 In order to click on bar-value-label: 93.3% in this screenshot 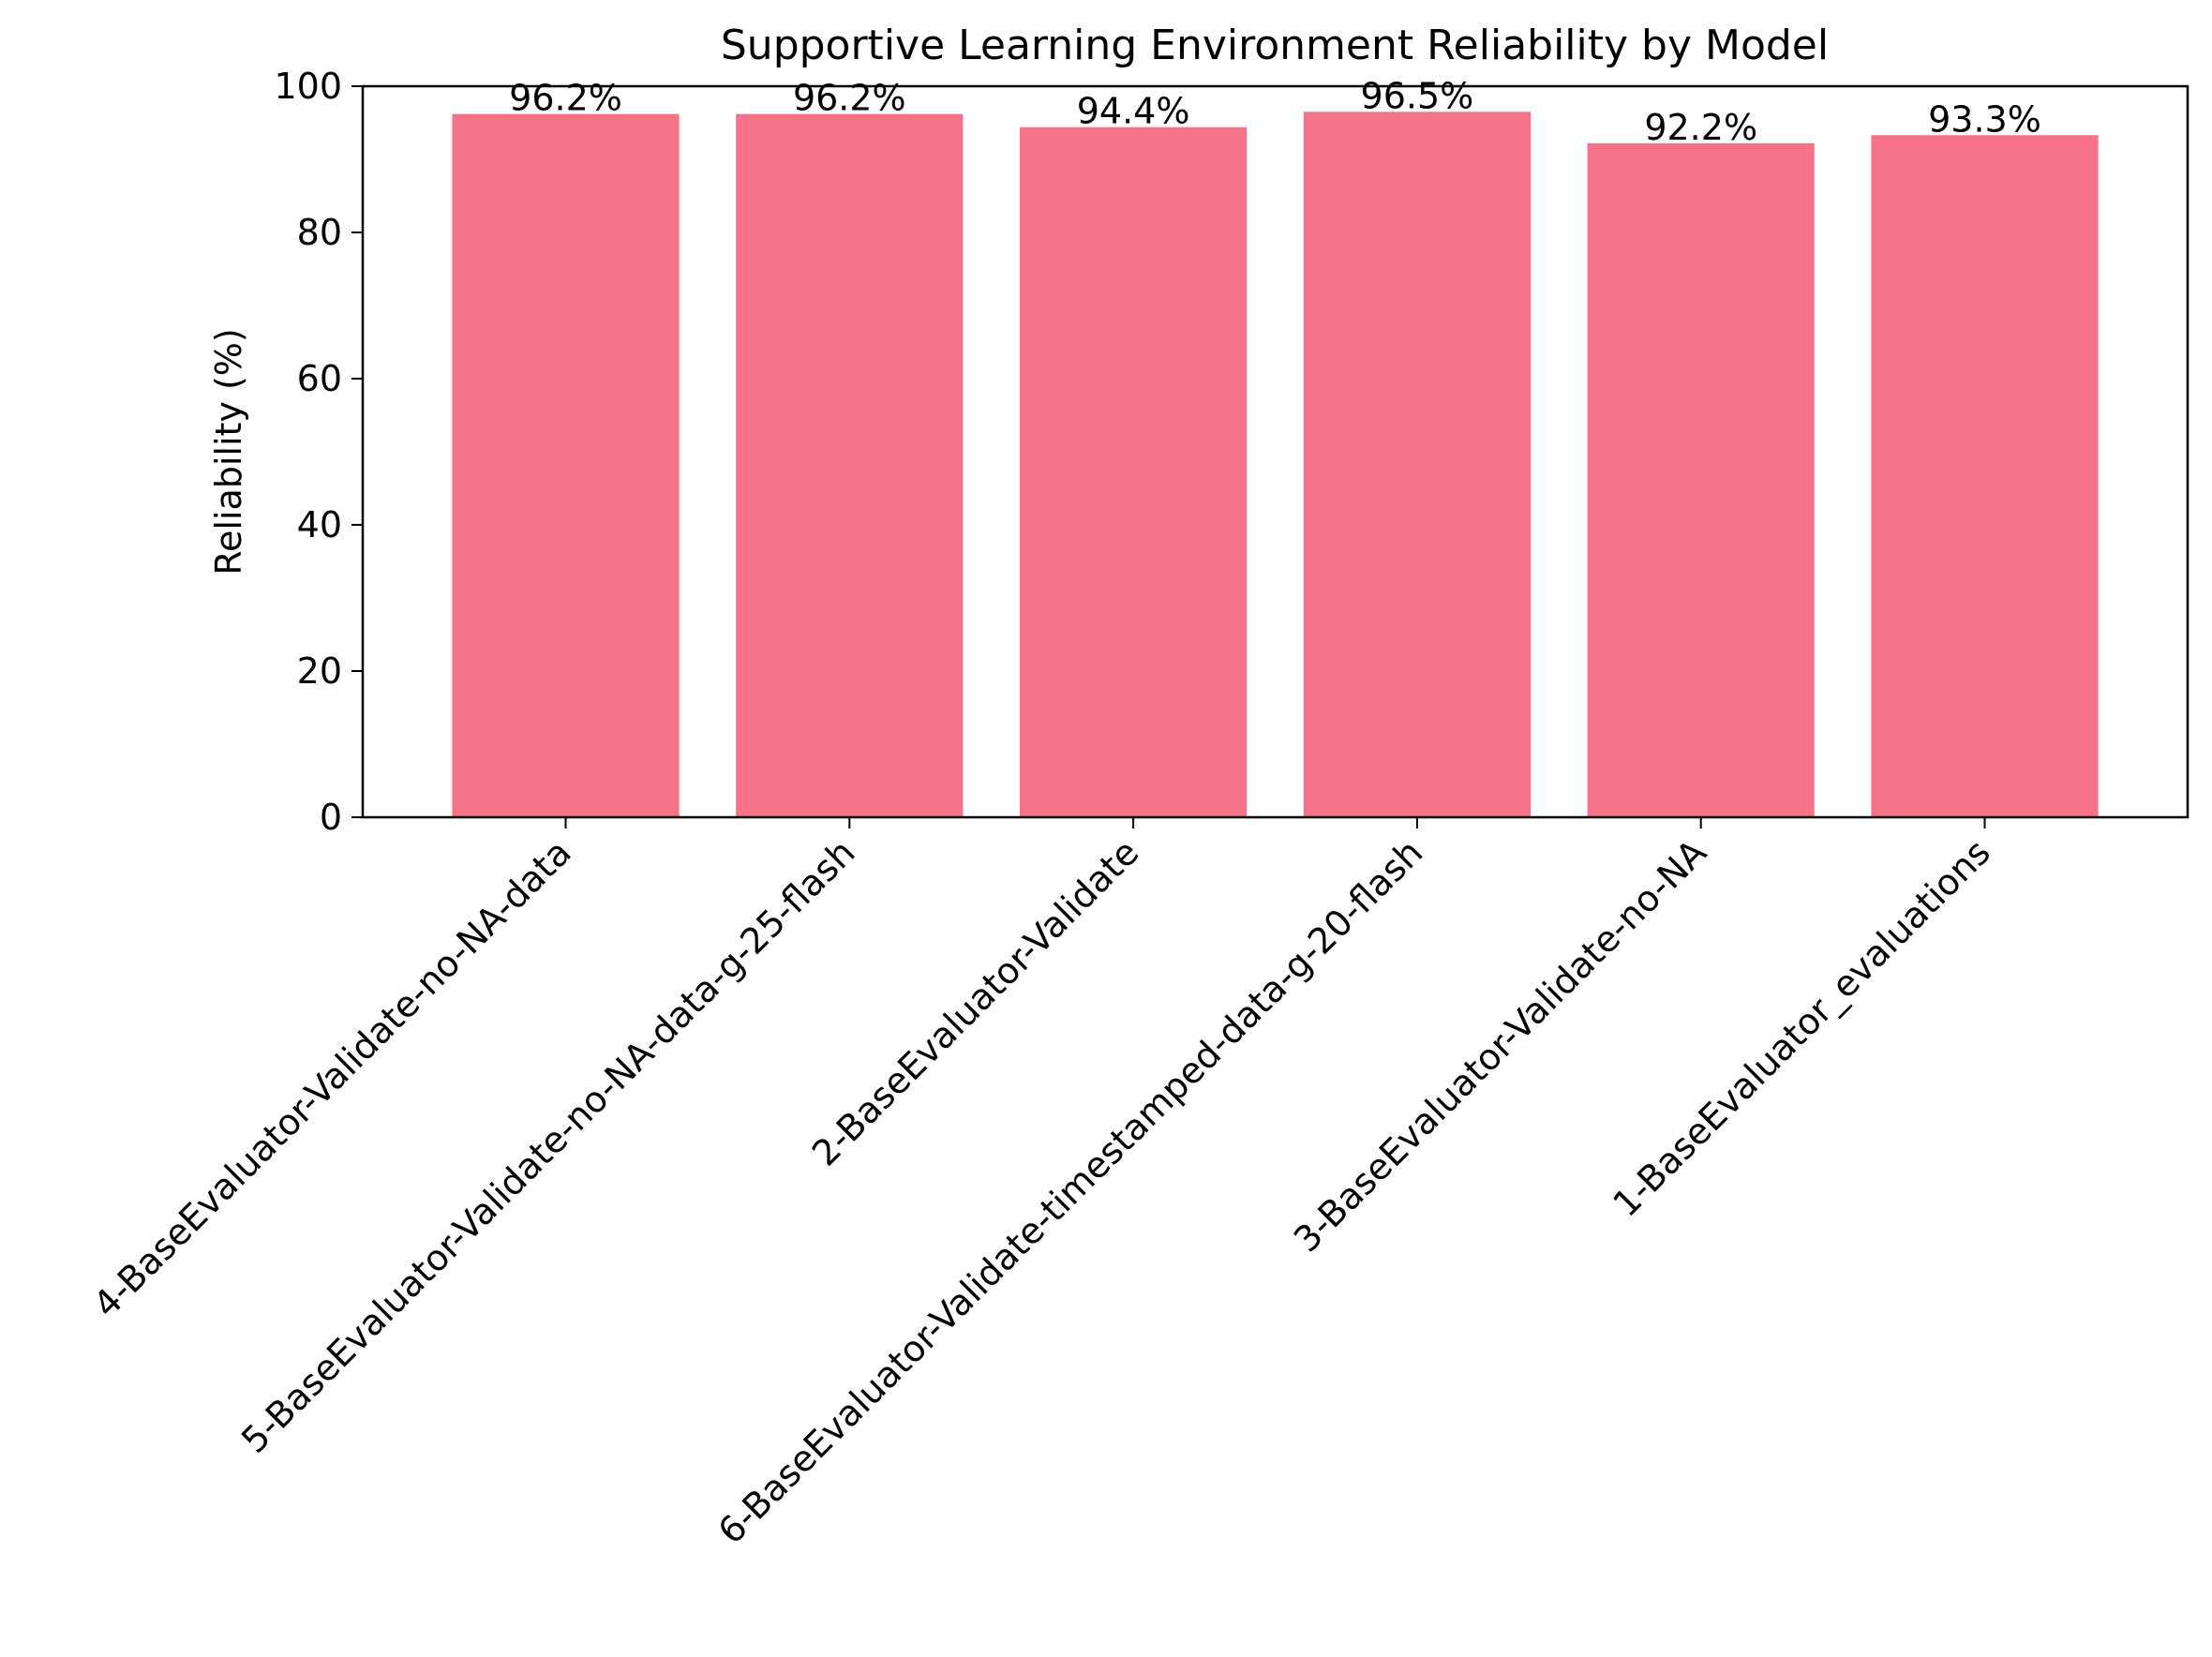, I will do `click(1984, 119)`.